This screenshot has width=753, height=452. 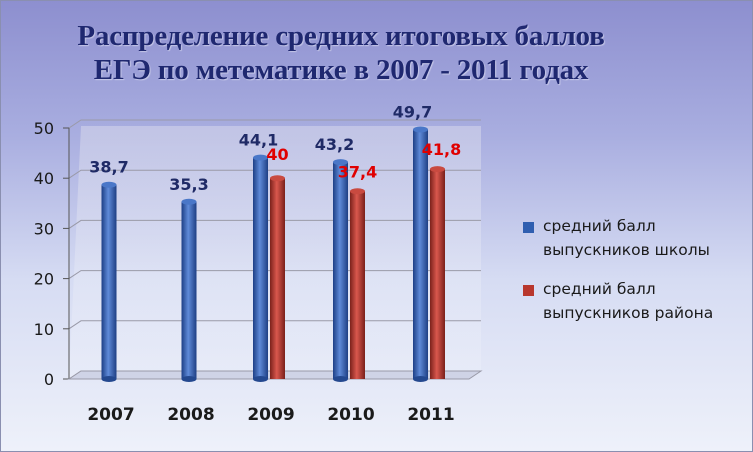 What do you see at coordinates (44, 329) in the screenshot?
I see `y-tick-label: 10` at bounding box center [44, 329].